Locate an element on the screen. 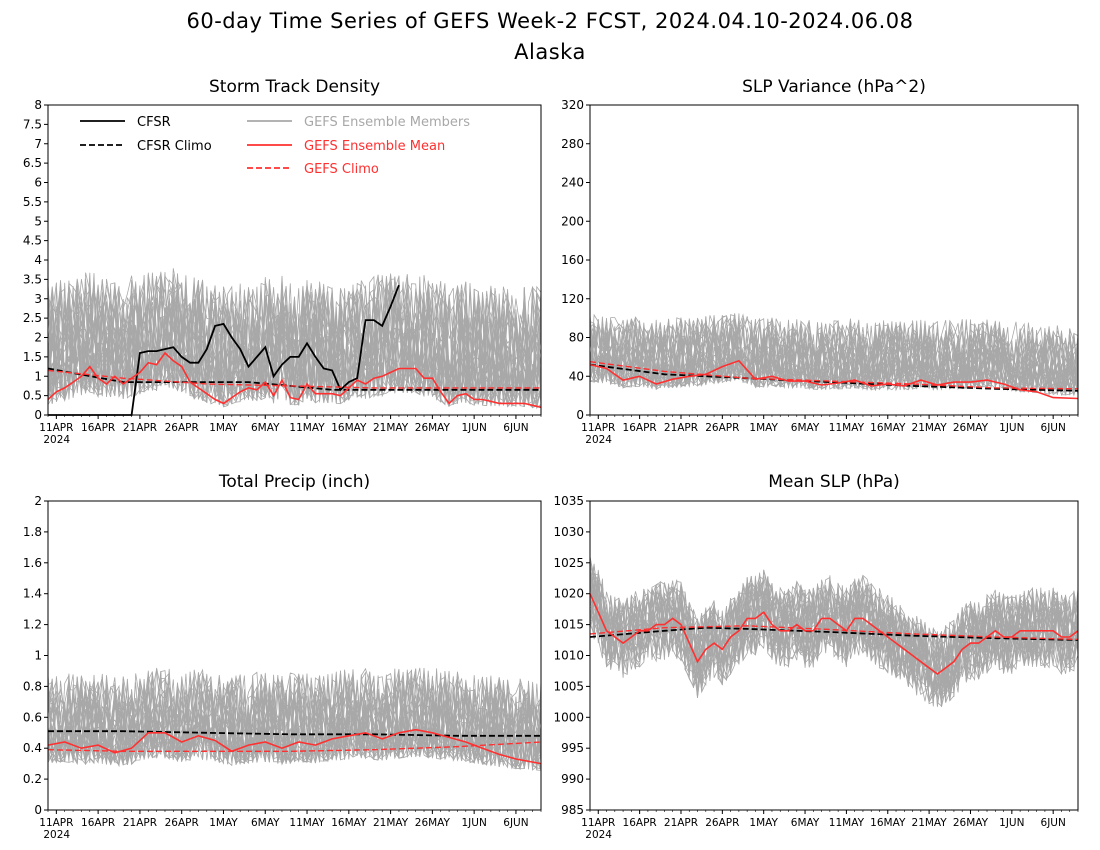 Image resolution: width=1100 pixels, height=850 pixels. y-tick-label: 280 is located at coordinates (572, 144).